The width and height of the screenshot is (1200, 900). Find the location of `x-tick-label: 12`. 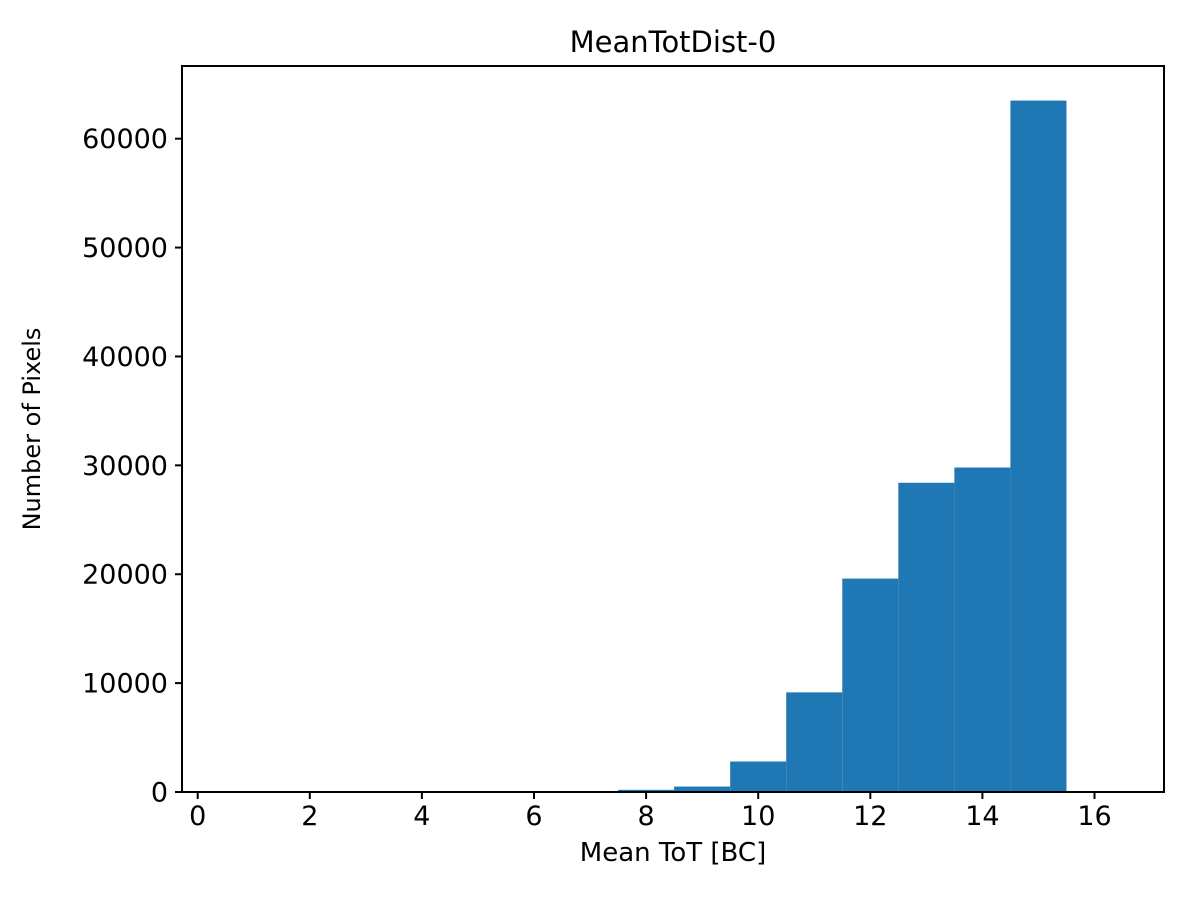

x-tick-label: 12 is located at coordinates (870, 816).